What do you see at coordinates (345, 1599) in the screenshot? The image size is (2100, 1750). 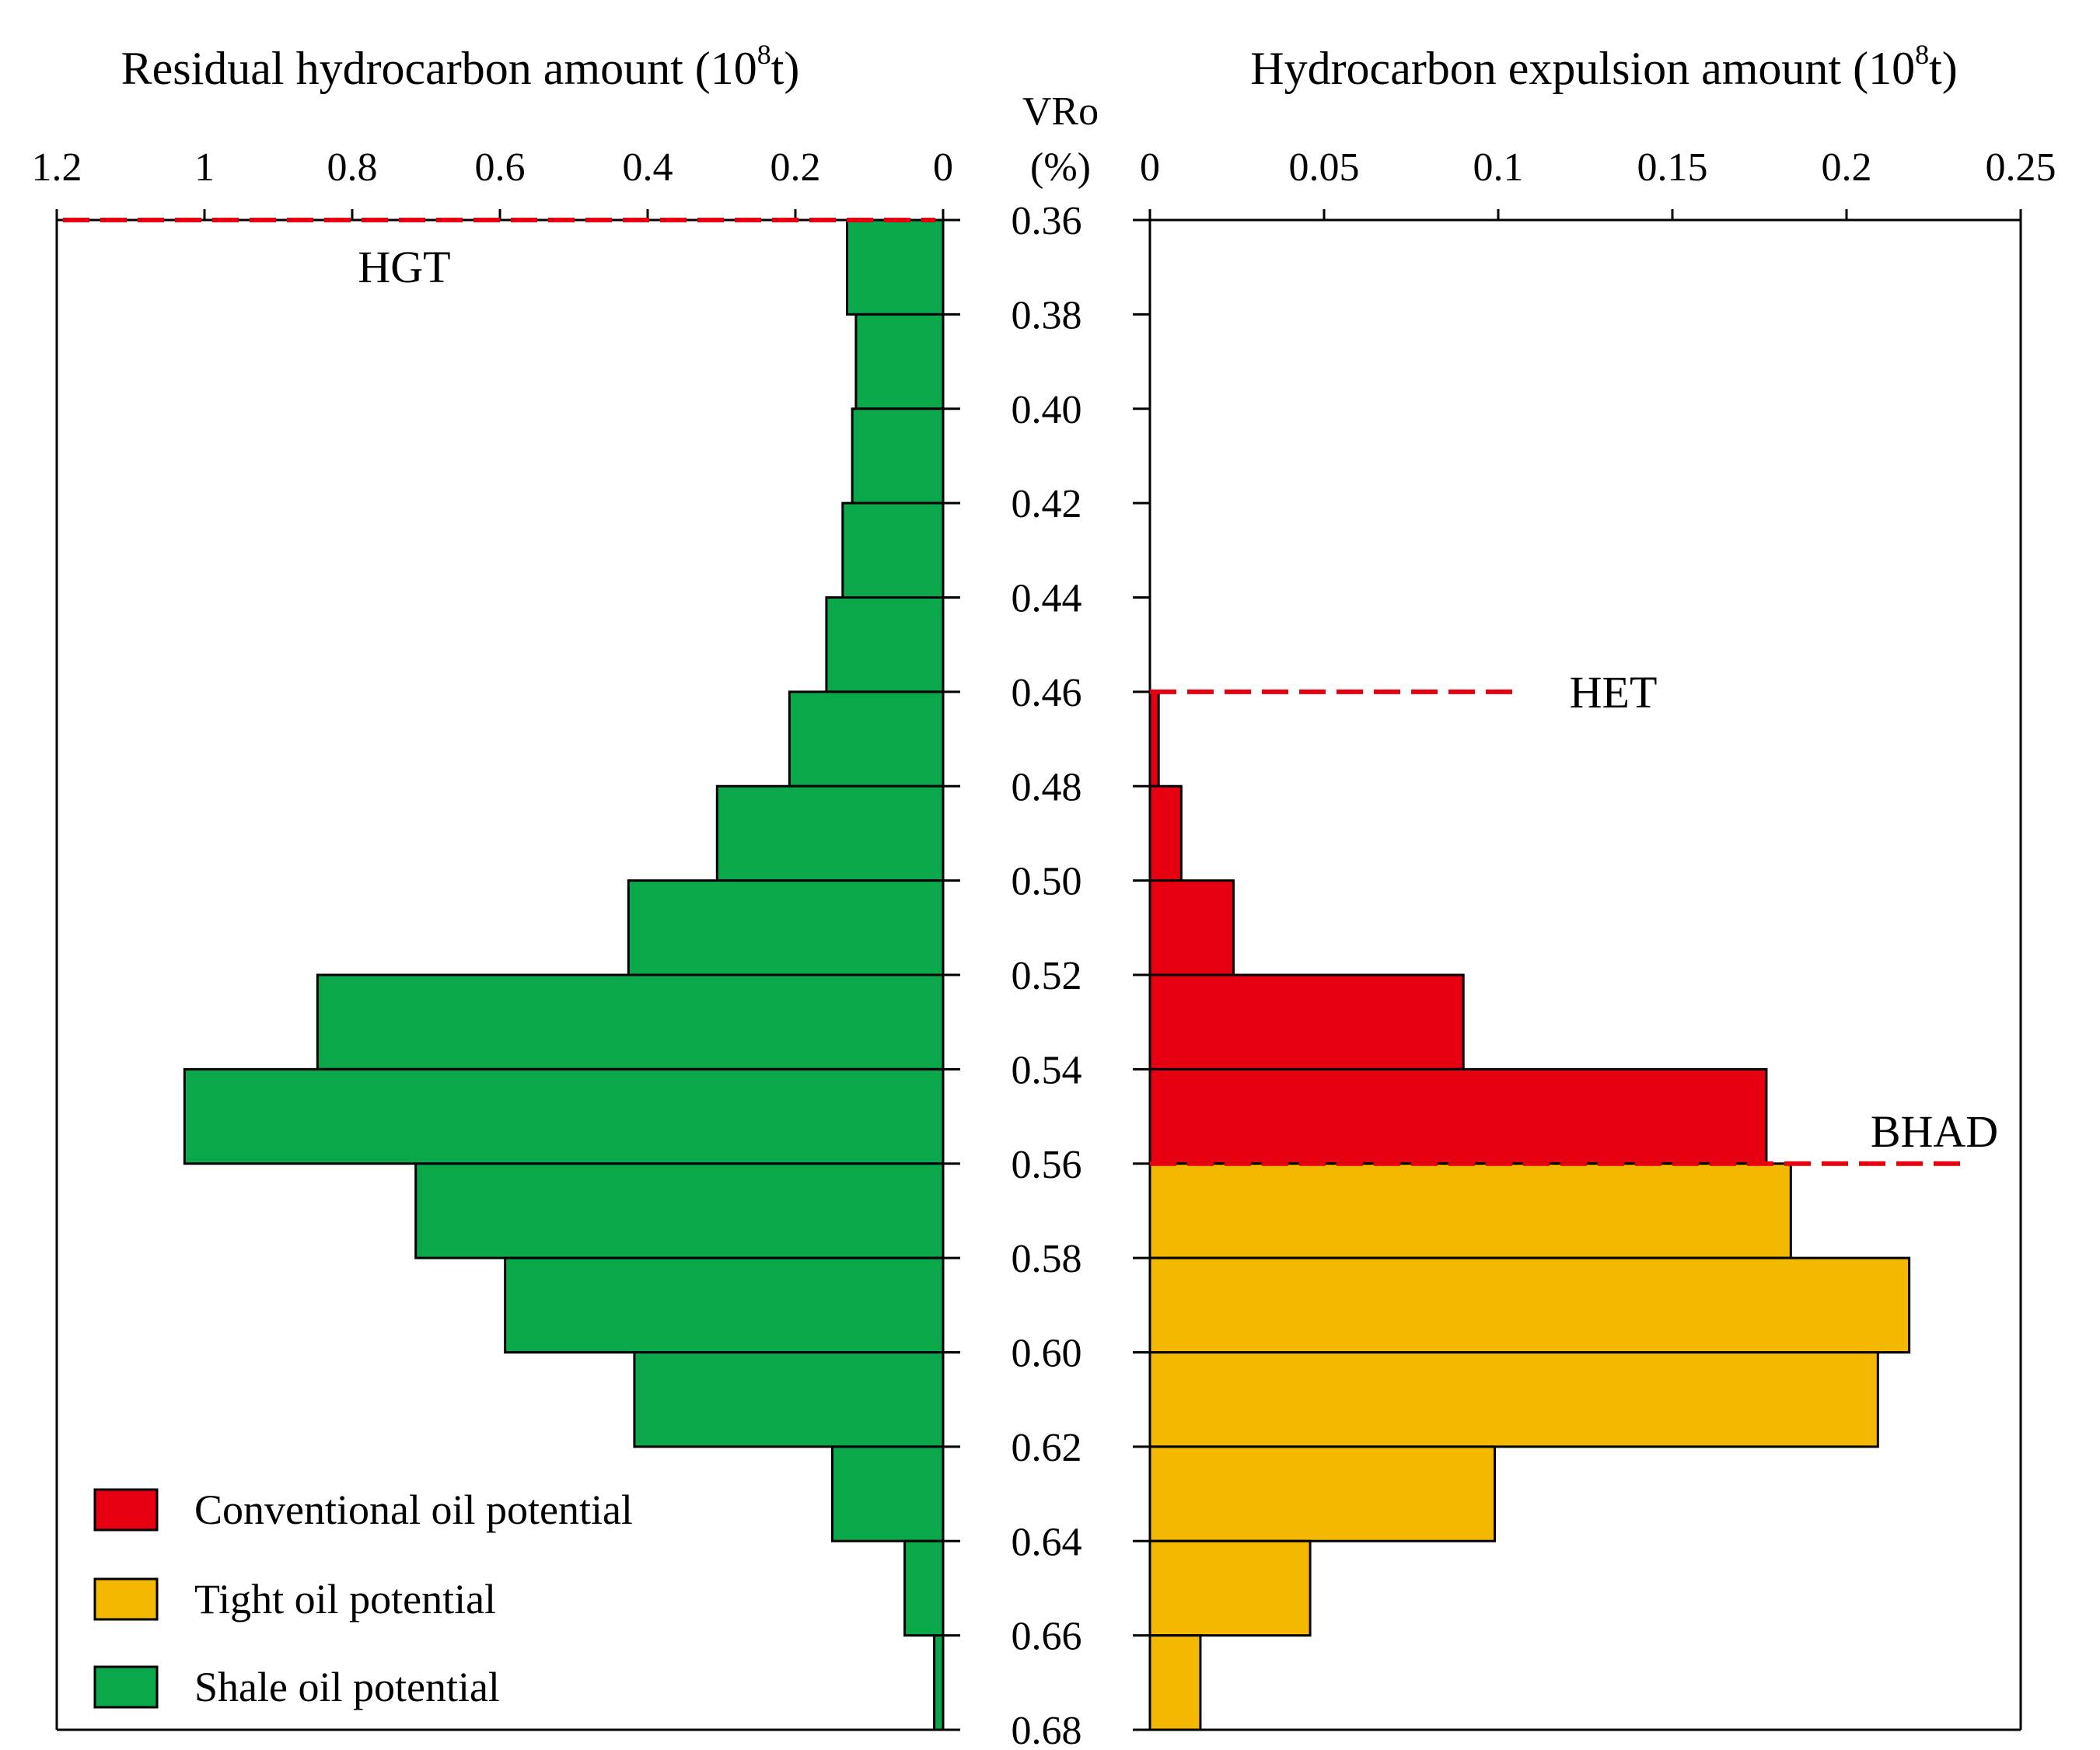 I see `legend-label-tight-oil-potential: Tight oil potential` at bounding box center [345, 1599].